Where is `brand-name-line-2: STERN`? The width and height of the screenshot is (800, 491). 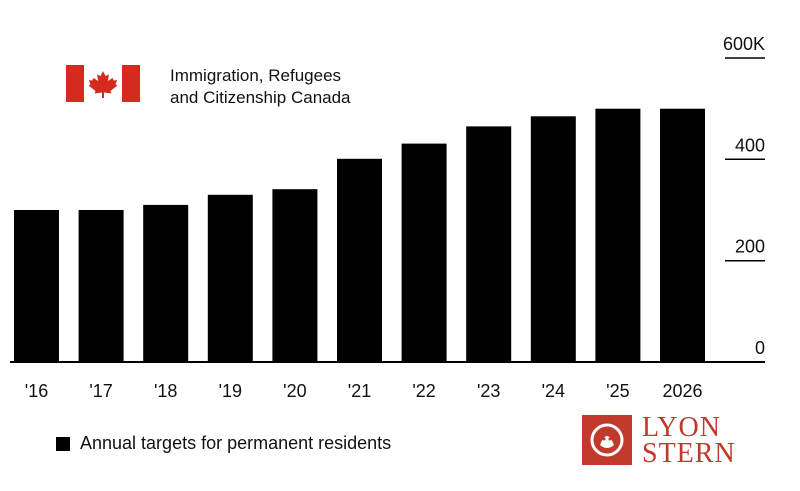
brand-name-line-2: STERN is located at coordinates (689, 453).